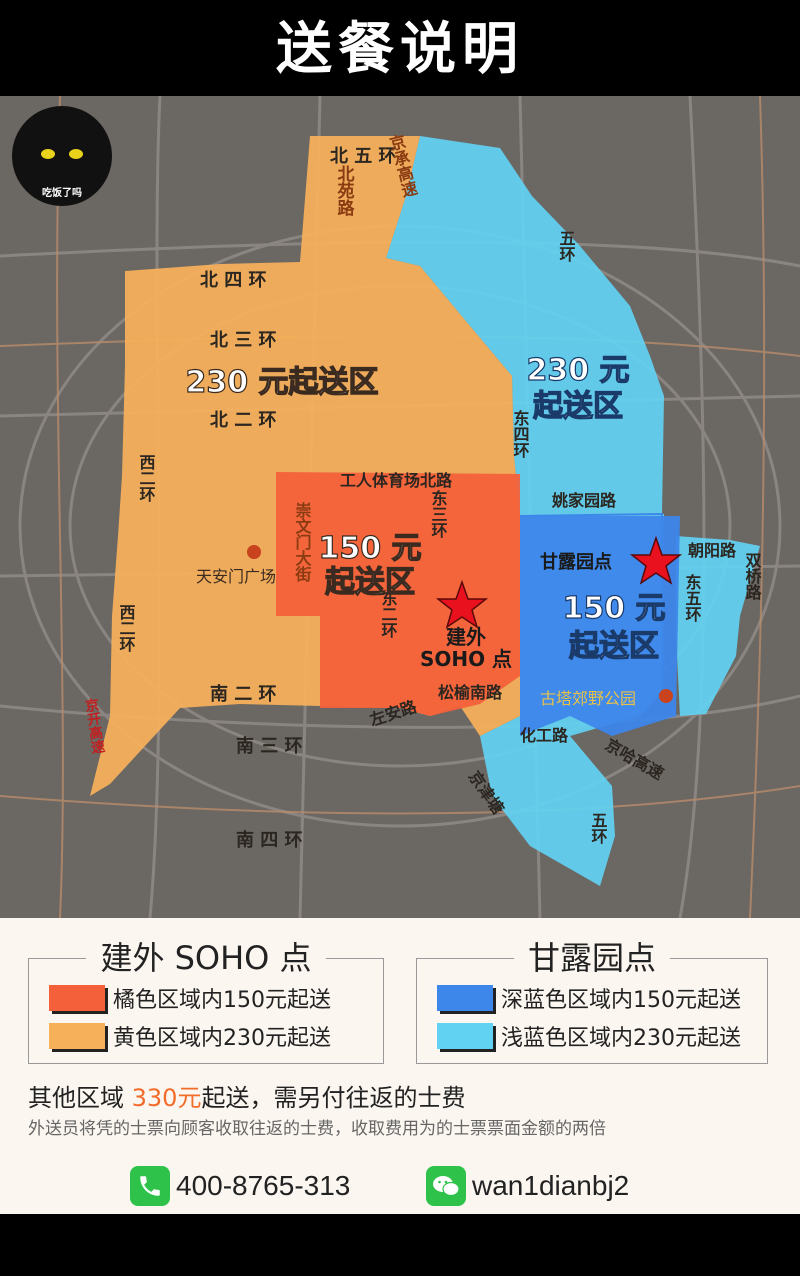 This screenshot has width=800, height=1276. What do you see at coordinates (370, 582) in the screenshot?
I see `zone-label-red-2: 起送区` at bounding box center [370, 582].